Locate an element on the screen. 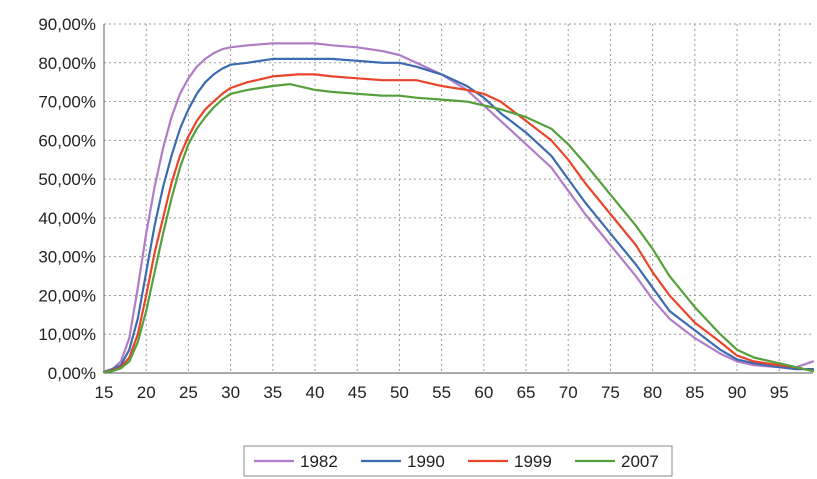  x-tick-label: 15 is located at coordinates (104, 392).